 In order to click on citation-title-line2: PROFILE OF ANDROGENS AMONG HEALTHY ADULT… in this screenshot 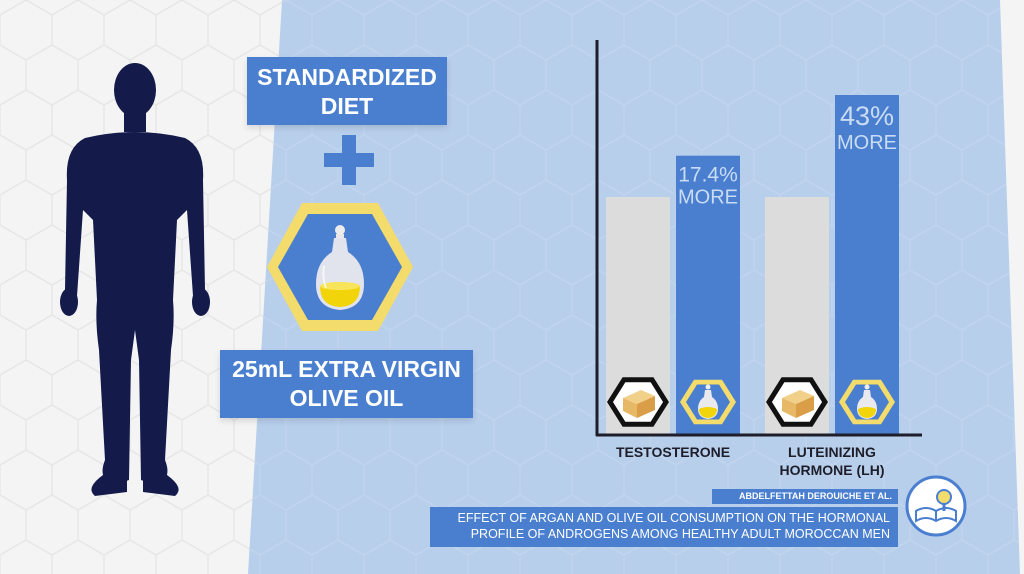, I will do `click(680, 534)`.